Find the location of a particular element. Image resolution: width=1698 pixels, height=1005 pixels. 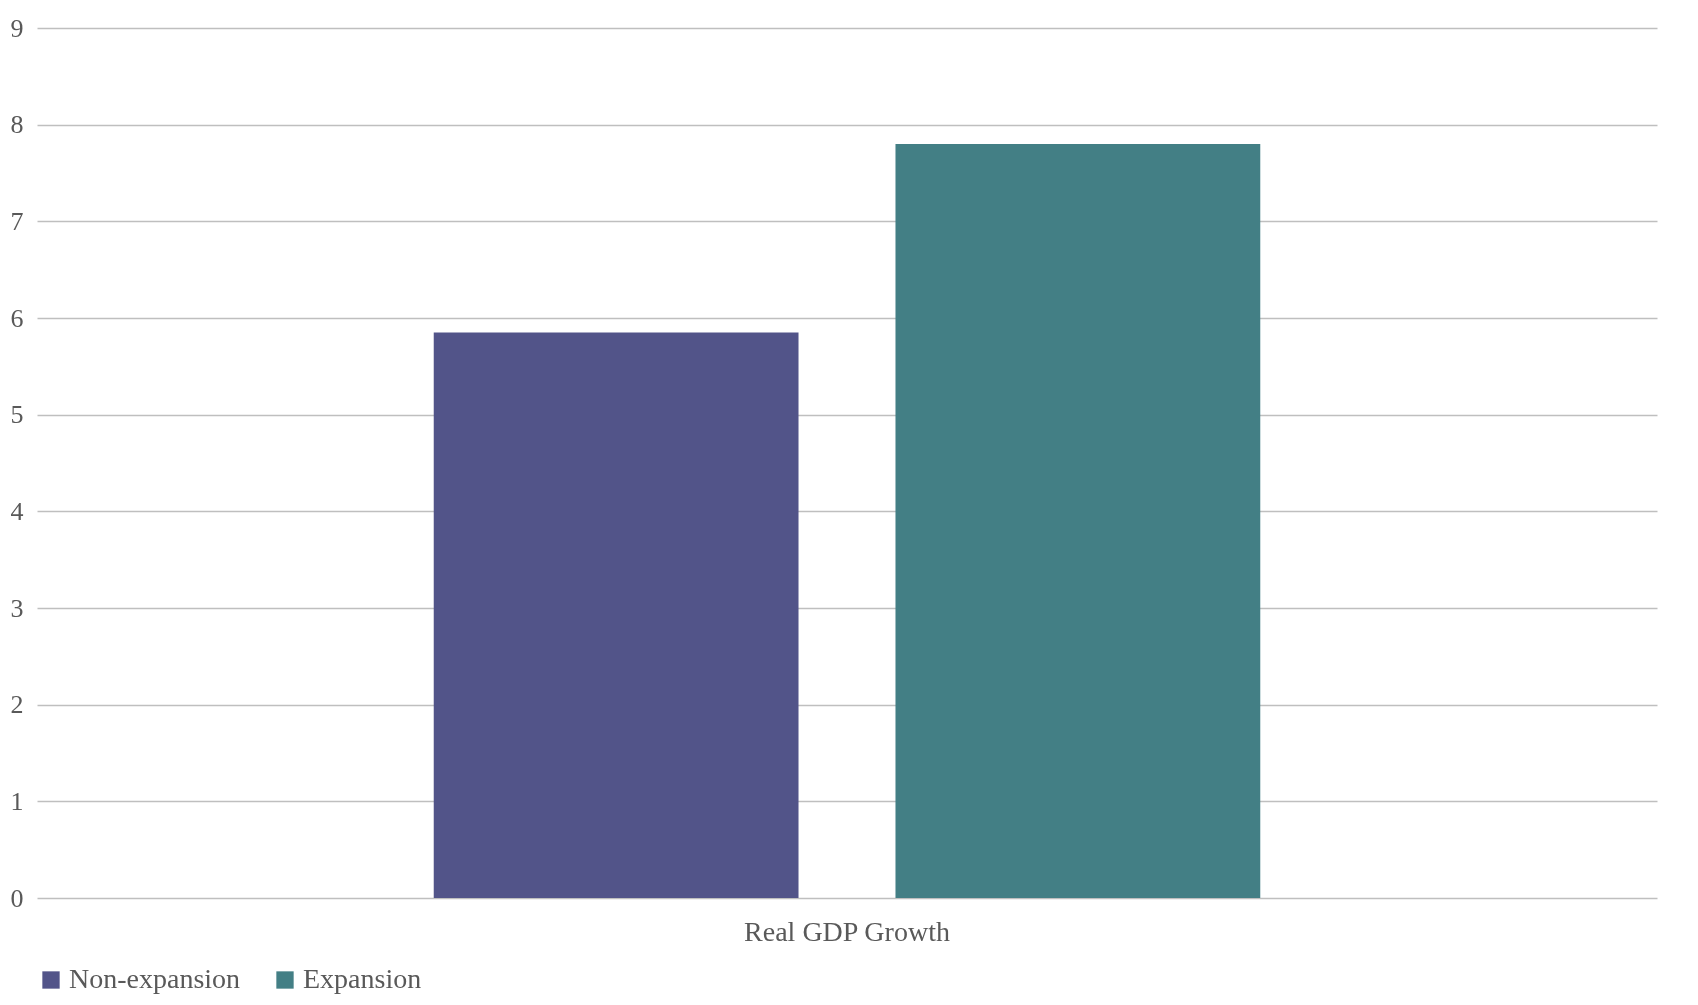

legend-label: Expansion is located at coordinates (362, 978).